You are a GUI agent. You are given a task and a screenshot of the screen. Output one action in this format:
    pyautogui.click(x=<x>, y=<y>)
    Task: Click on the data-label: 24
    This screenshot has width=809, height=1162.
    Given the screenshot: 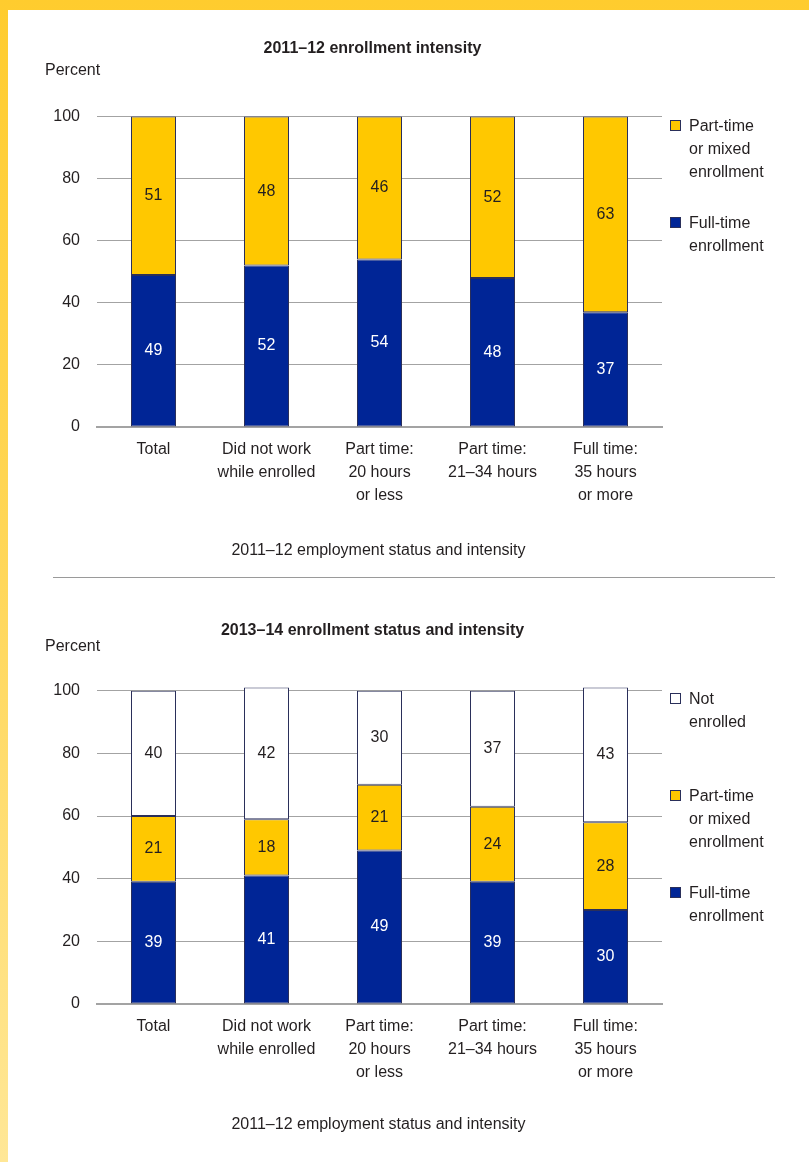 What is the action you would take?
    pyautogui.click(x=492, y=843)
    